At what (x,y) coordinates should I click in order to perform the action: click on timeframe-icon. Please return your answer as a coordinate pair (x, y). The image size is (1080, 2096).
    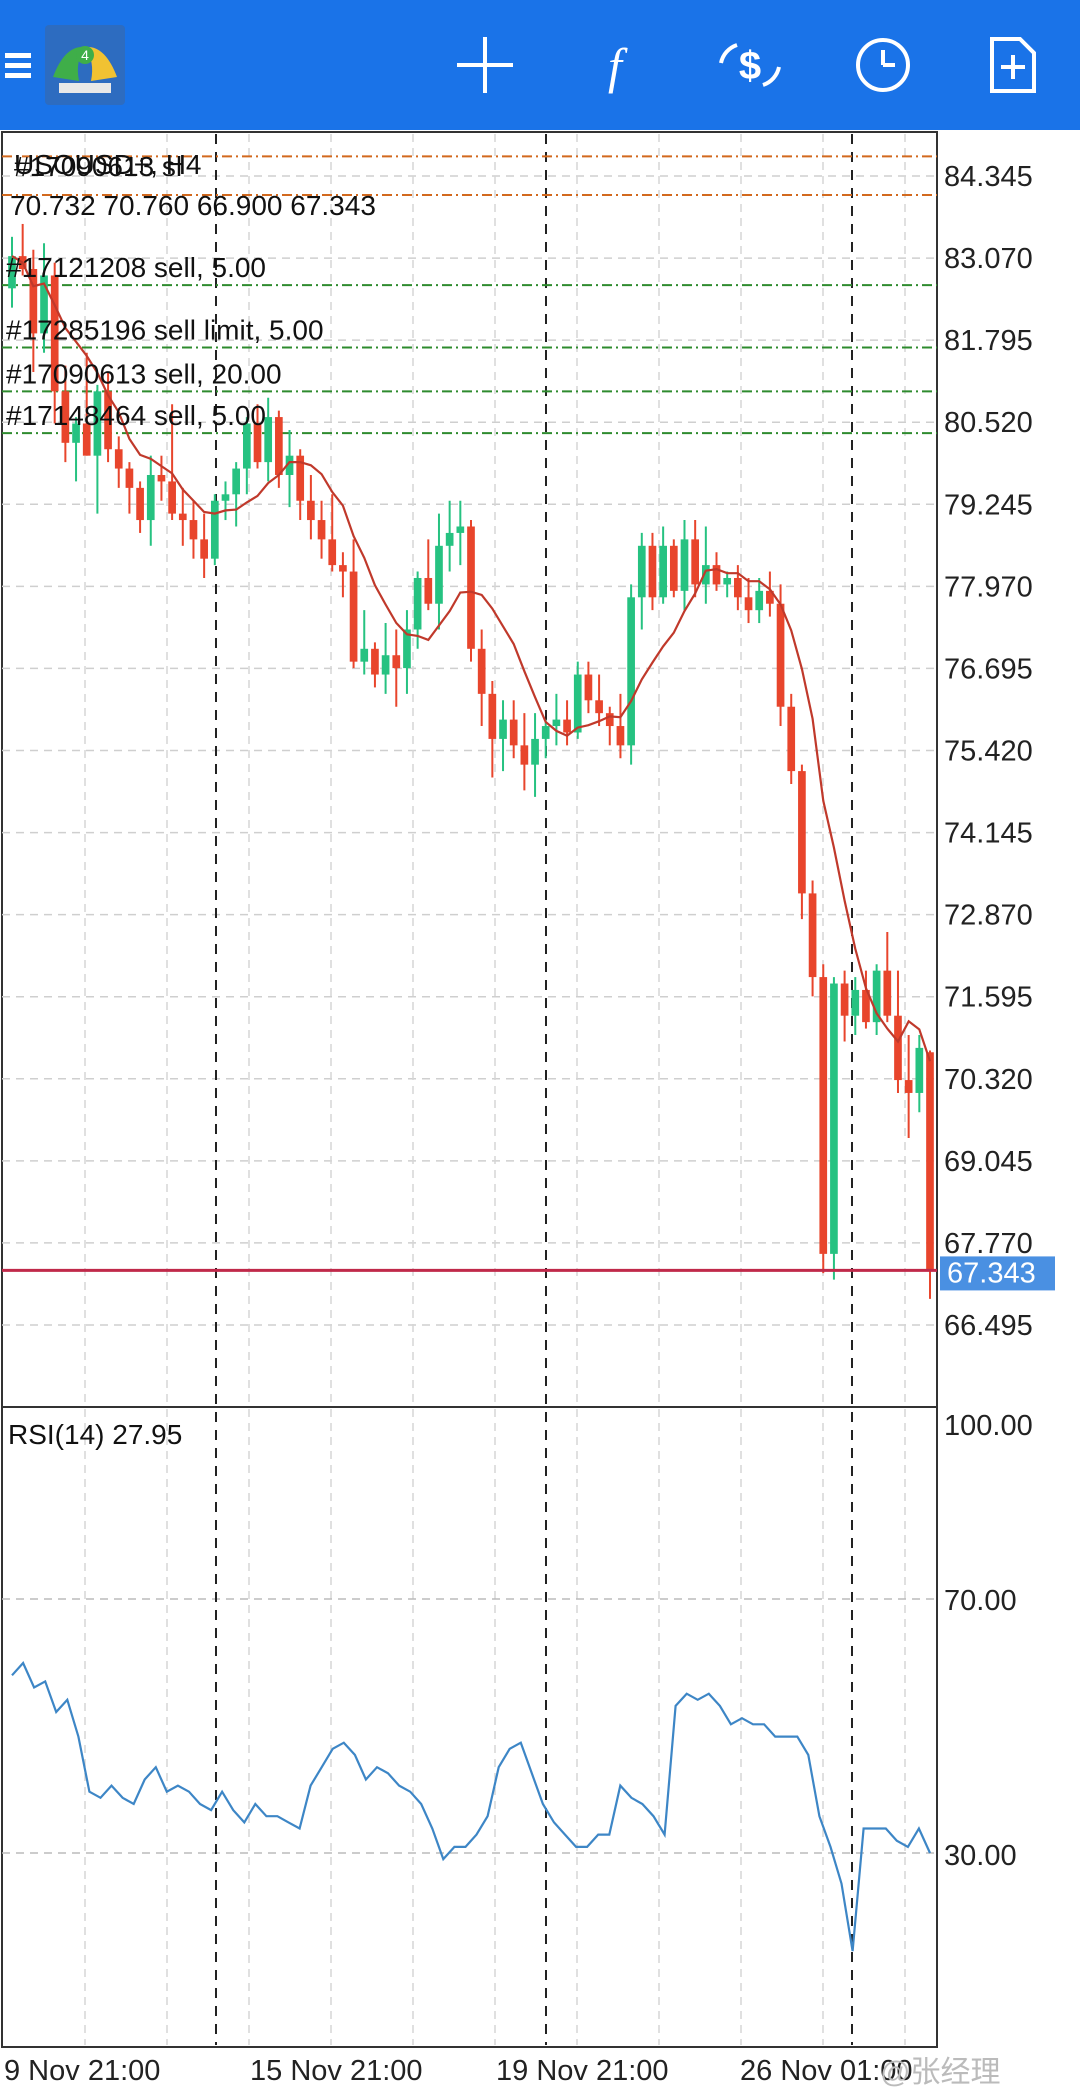
    Looking at the image, I should click on (883, 65).